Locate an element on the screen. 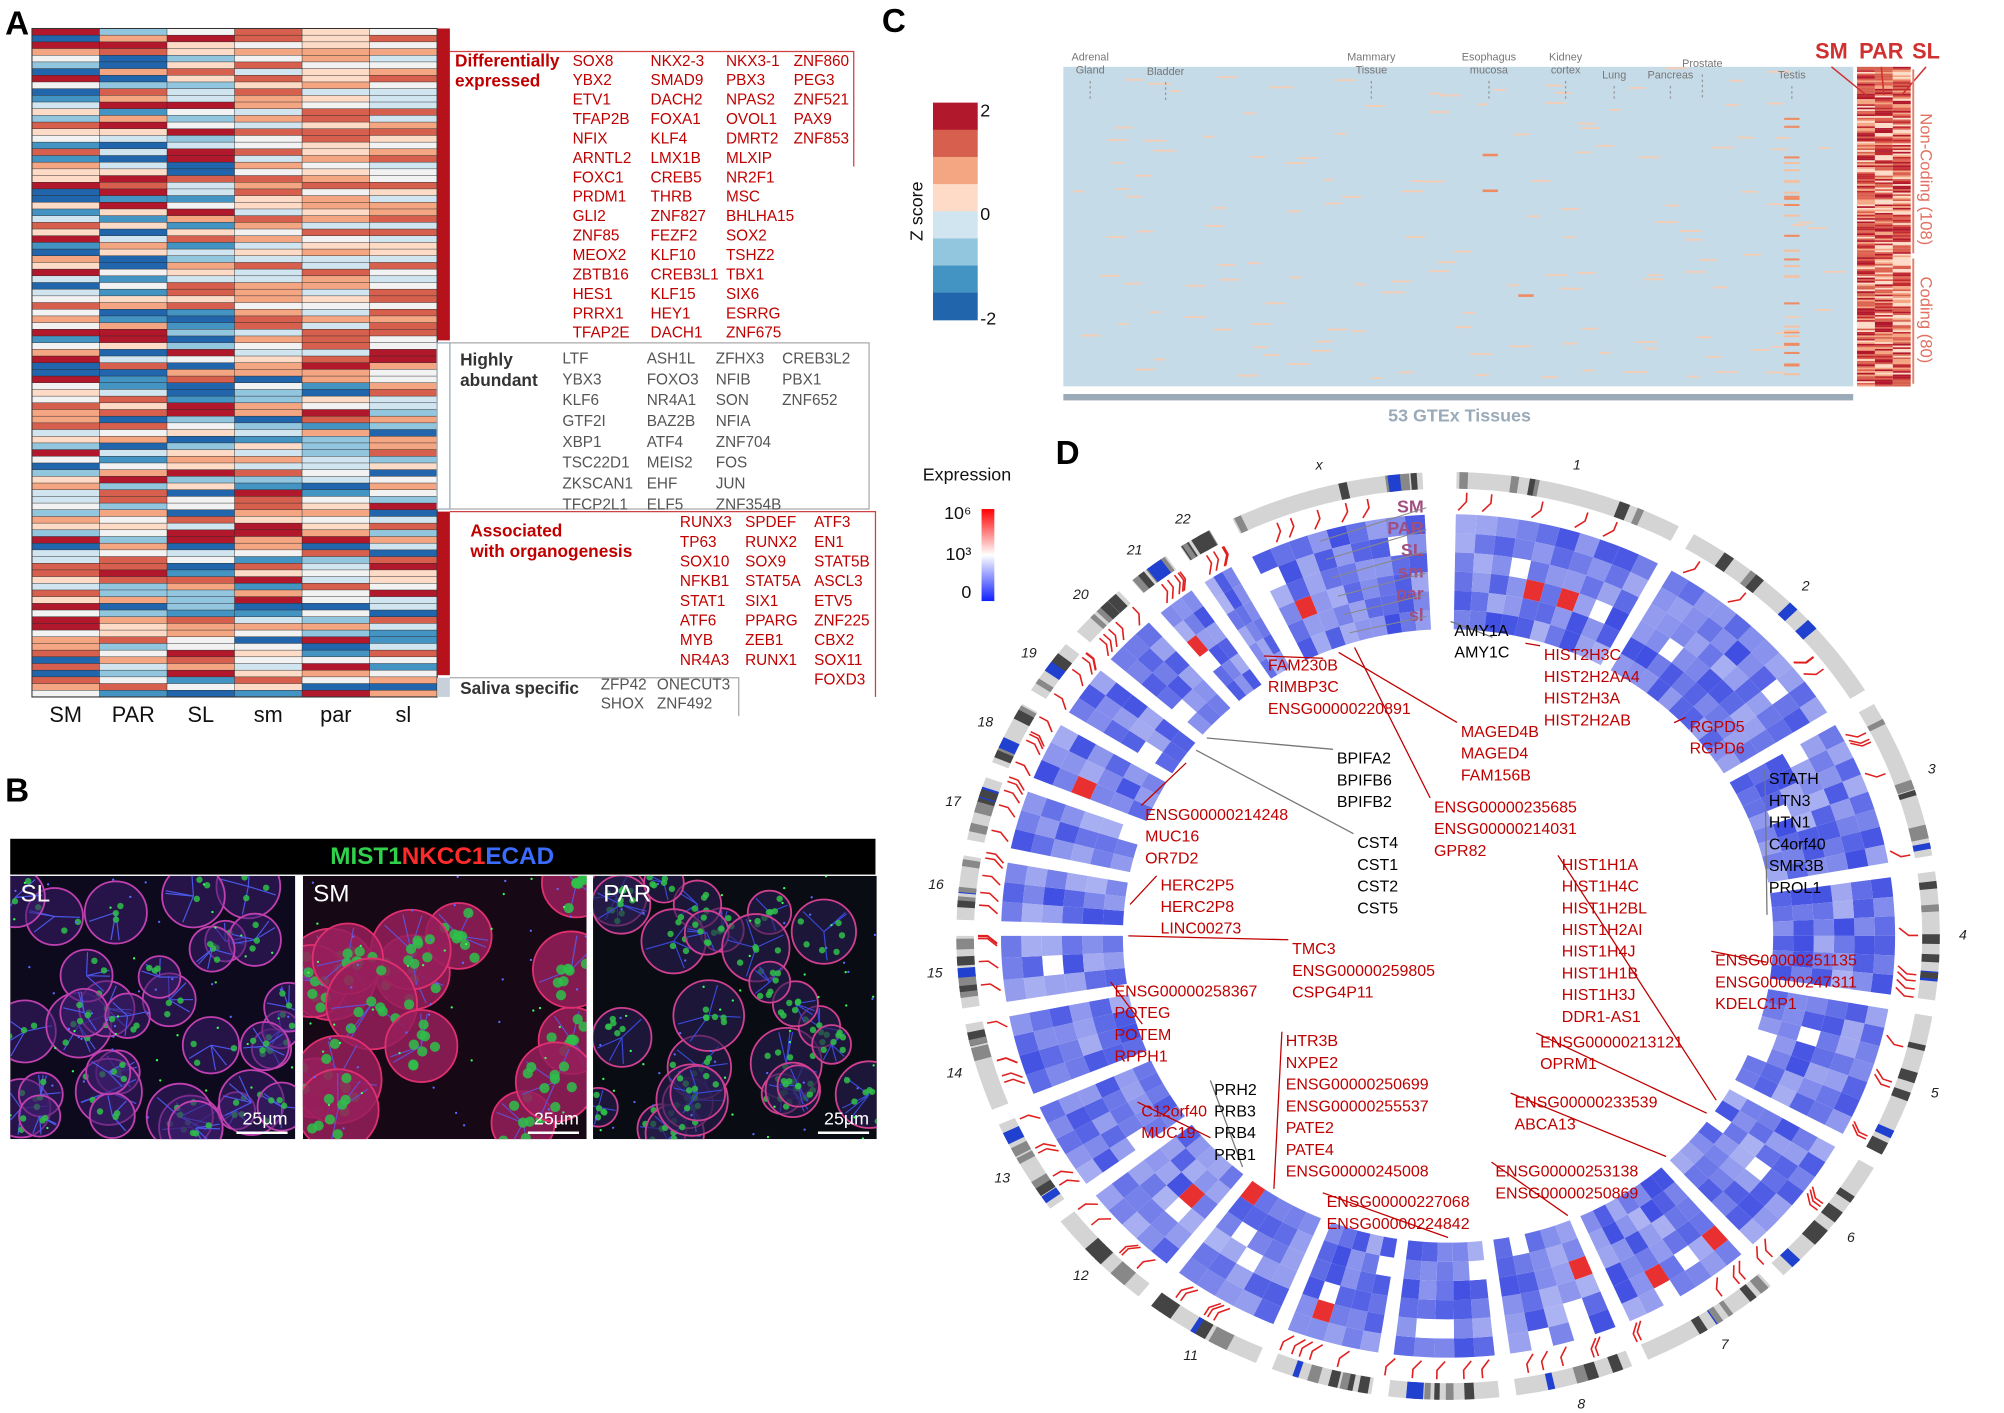 This screenshot has width=2004, height=1413. gene-label: ZEB1 is located at coordinates (764, 640).